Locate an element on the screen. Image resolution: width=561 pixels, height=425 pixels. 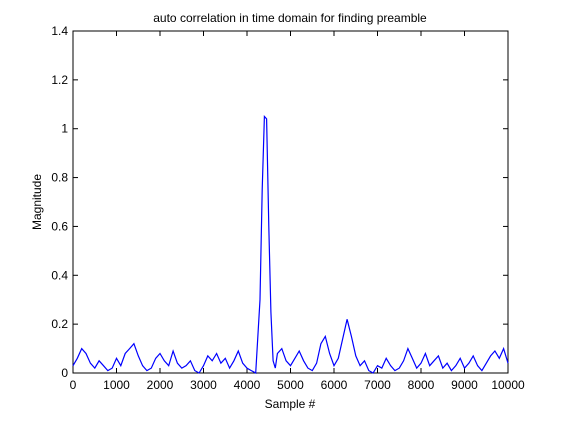
y-tick-label: 0.4 is located at coordinates (59, 275).